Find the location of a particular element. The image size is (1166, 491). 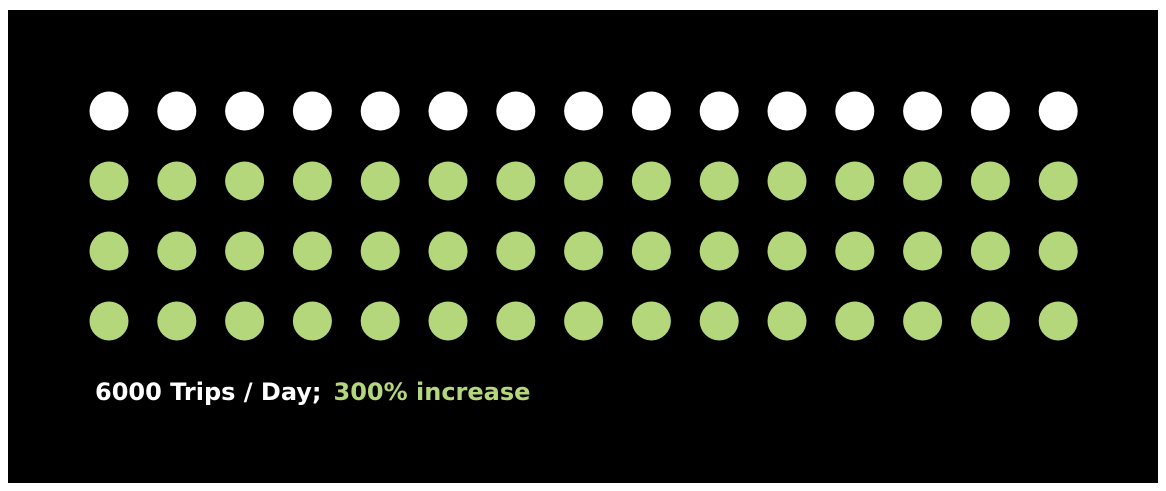

caption: 6000 Trips / Day; 300% increase is located at coordinates (312, 392).